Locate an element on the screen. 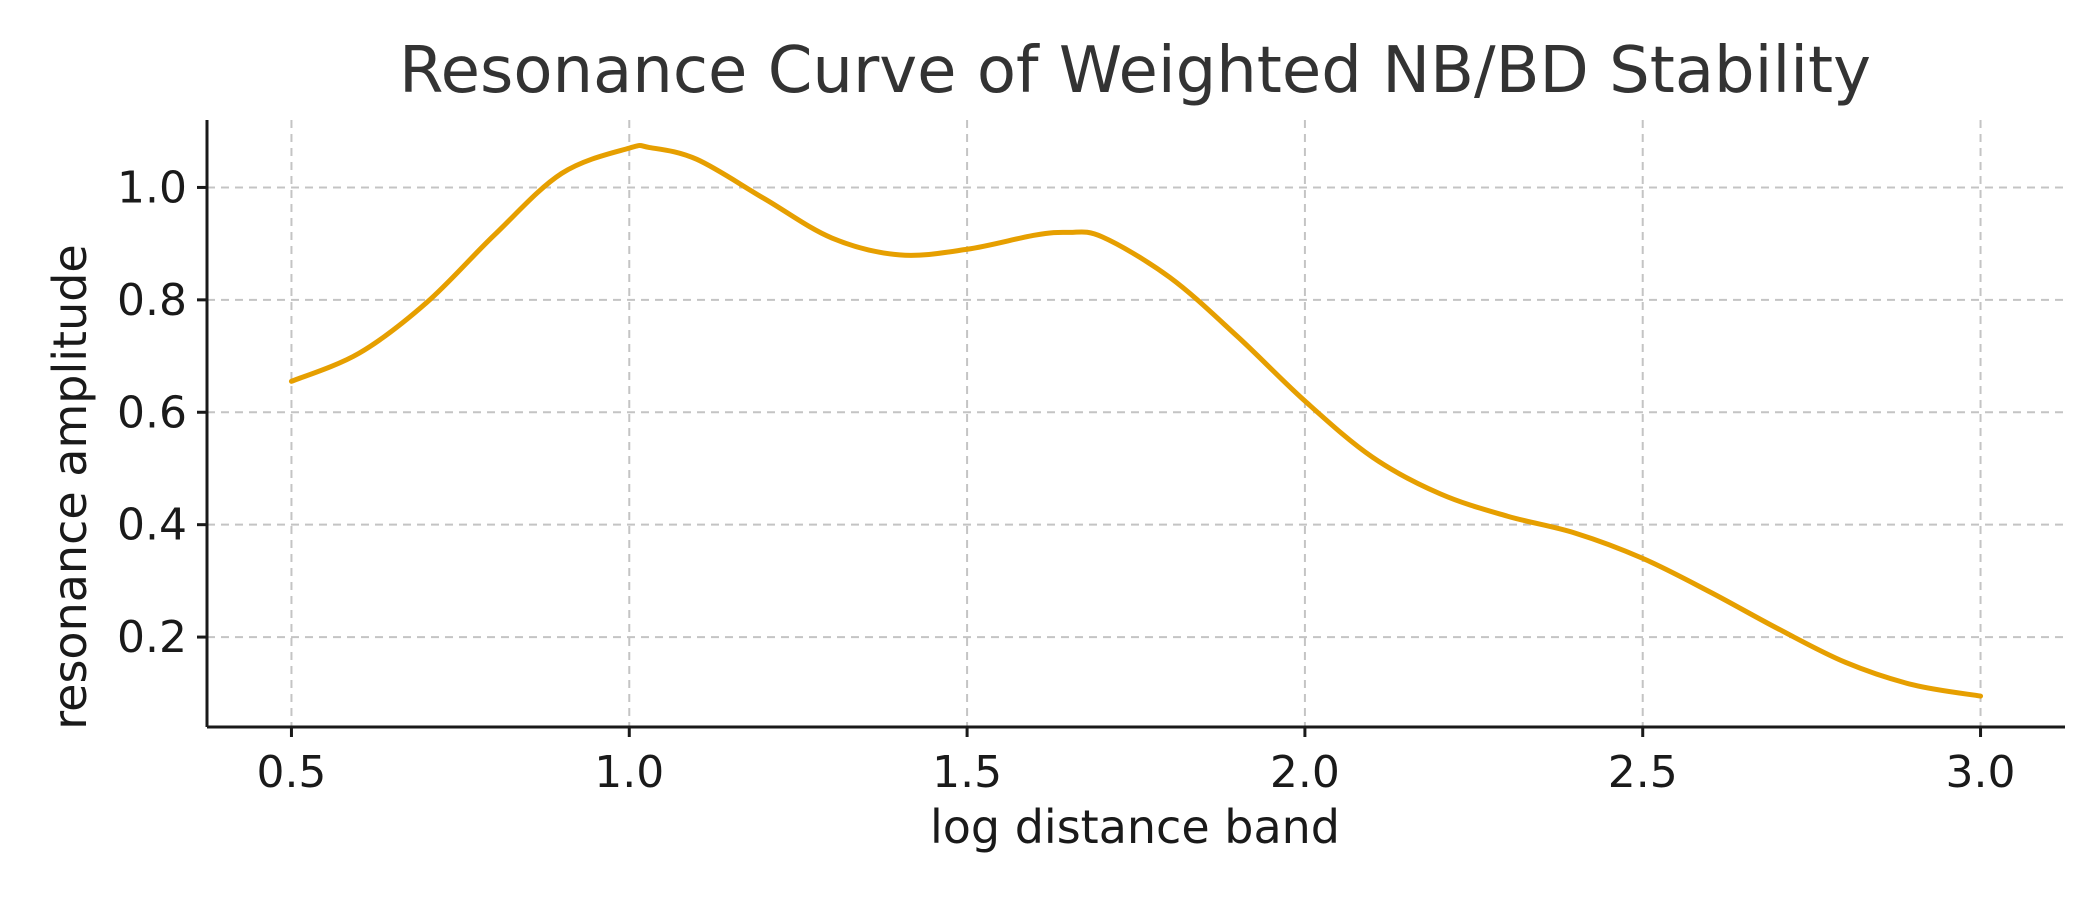 The image size is (2100, 900). y-tick-label: 0.2 is located at coordinates (152, 637).